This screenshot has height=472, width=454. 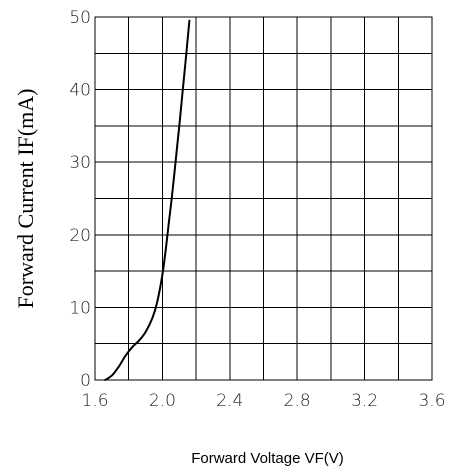 What do you see at coordinates (85, 381) in the screenshot?
I see `y-tick-label: 0` at bounding box center [85, 381].